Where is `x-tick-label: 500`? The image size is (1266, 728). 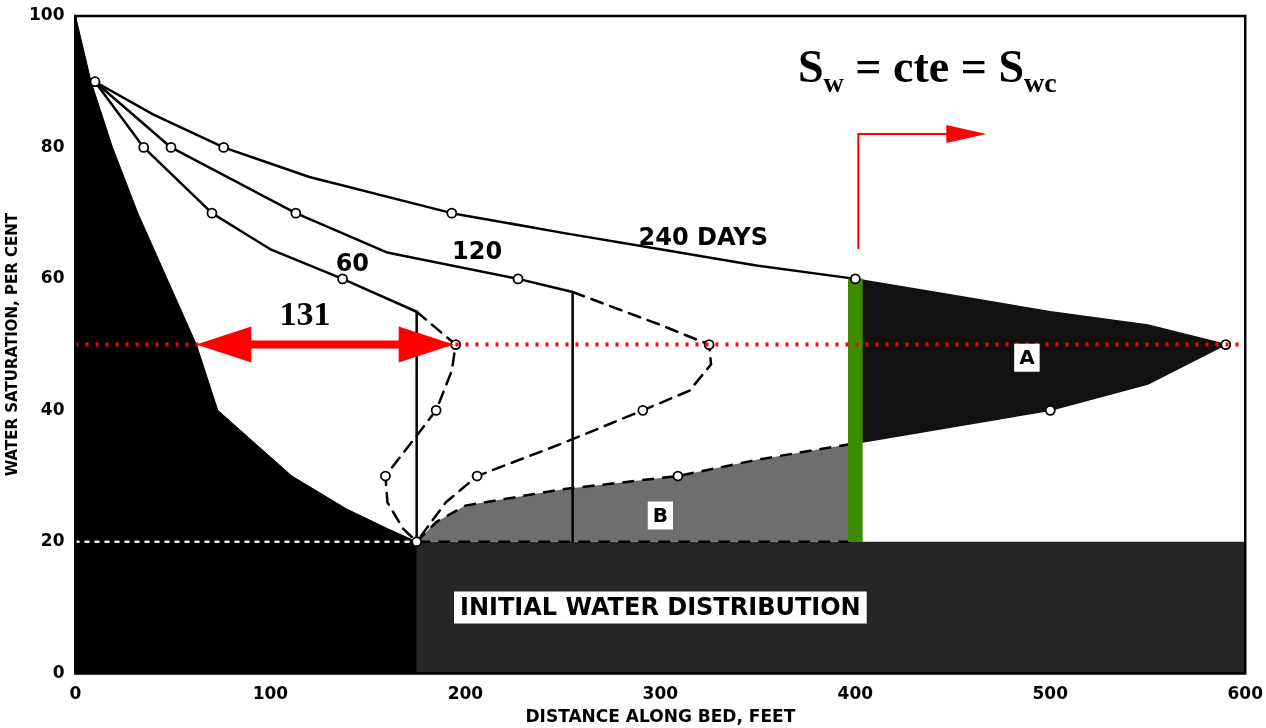 x-tick-label: 500 is located at coordinates (1050, 692).